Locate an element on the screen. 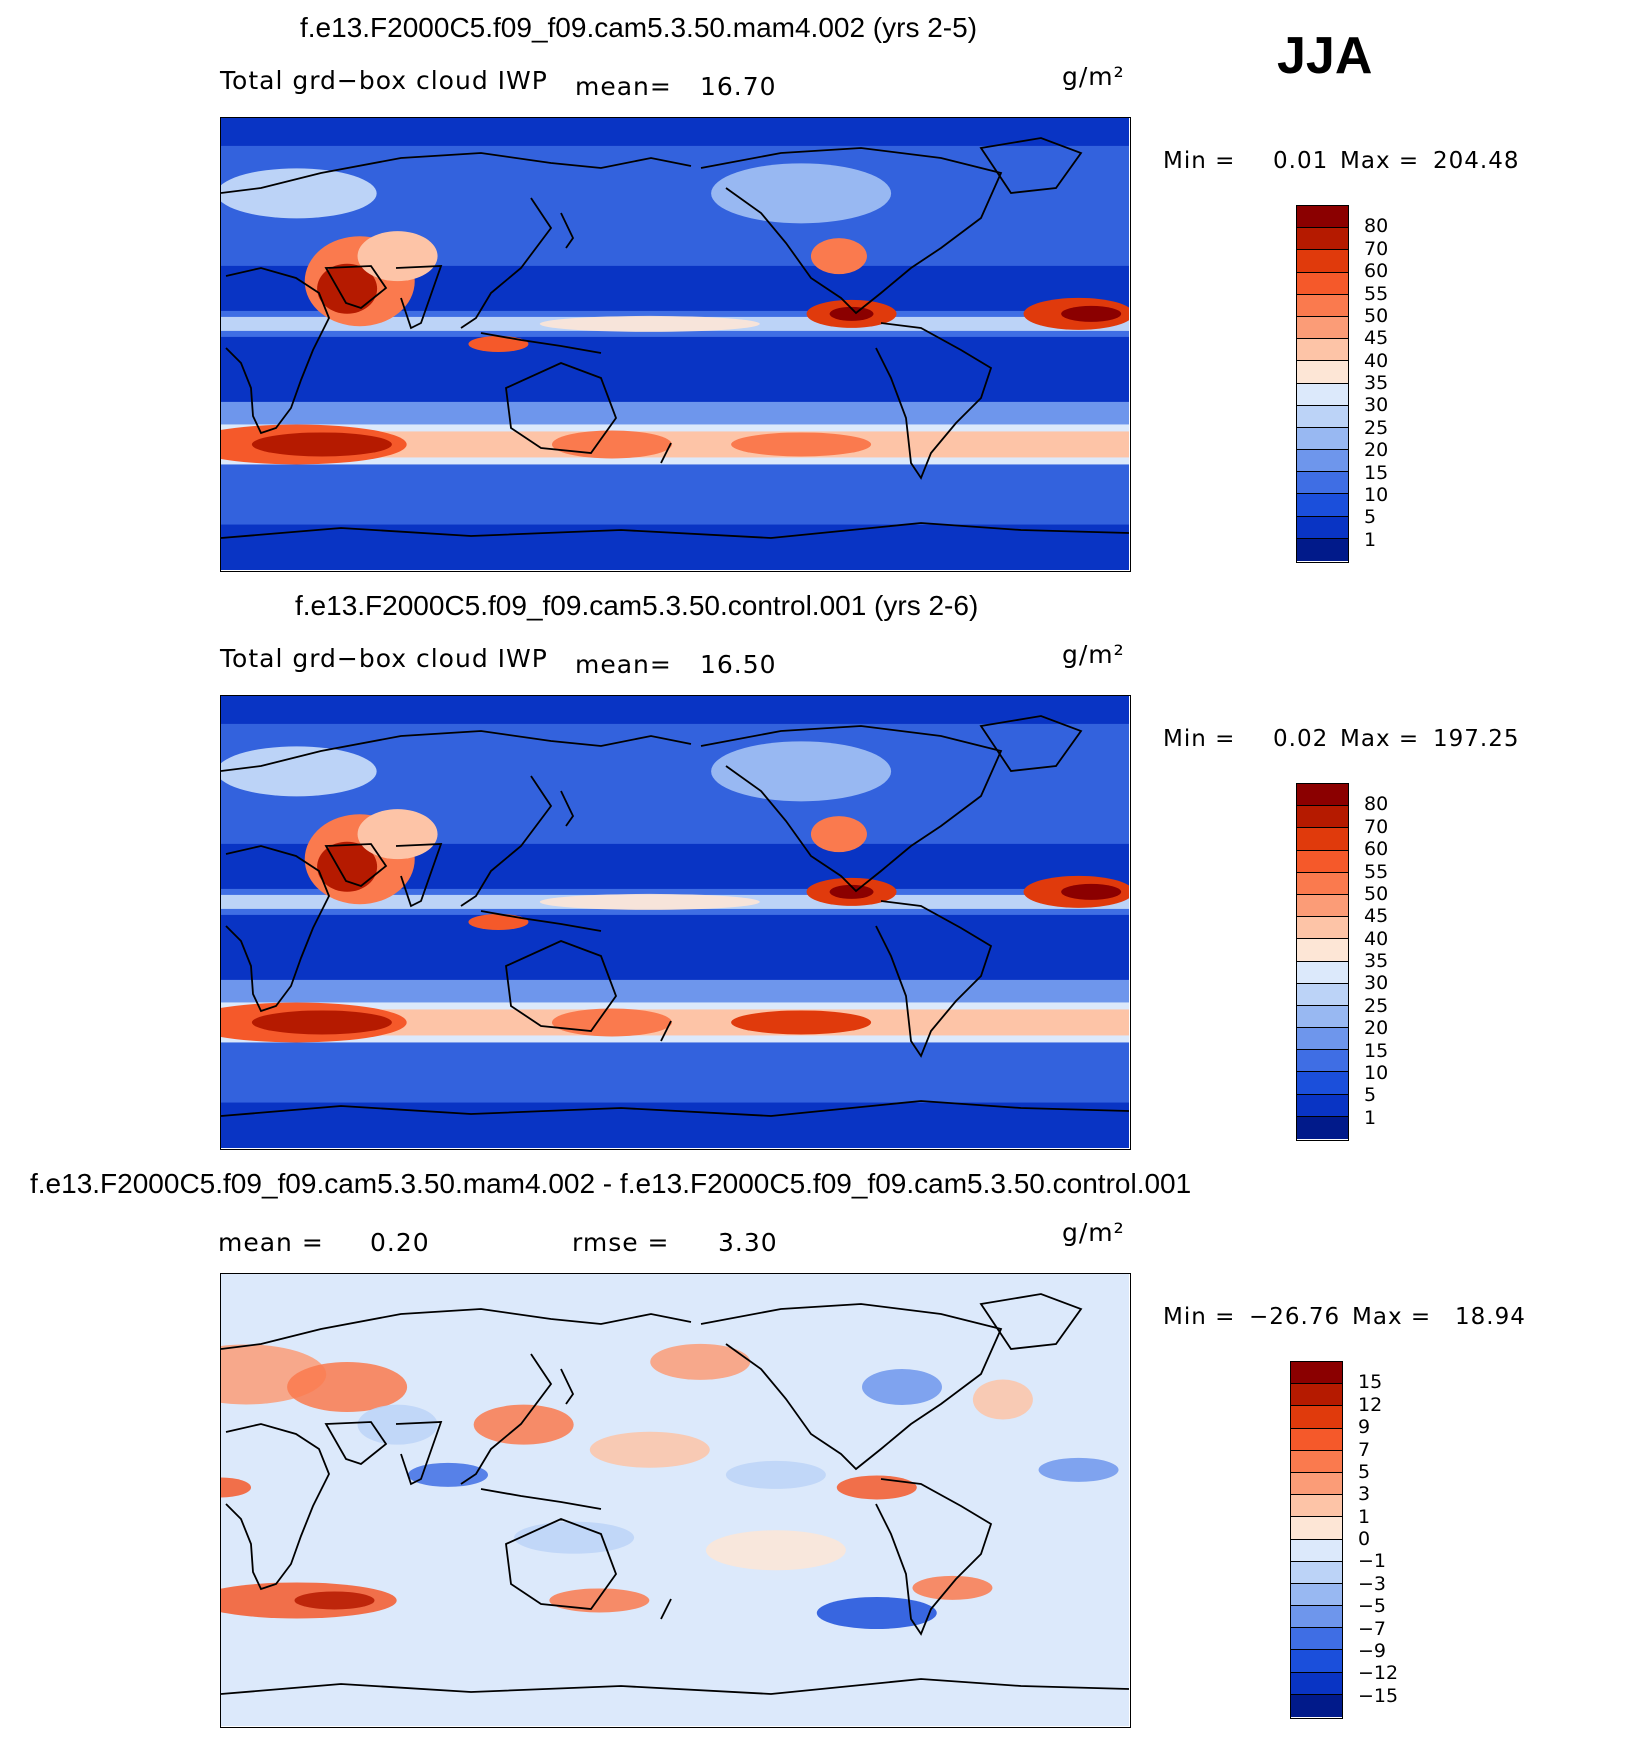 The image size is (1638, 1741). panel2-mean-value: 16.50 is located at coordinates (738, 664).